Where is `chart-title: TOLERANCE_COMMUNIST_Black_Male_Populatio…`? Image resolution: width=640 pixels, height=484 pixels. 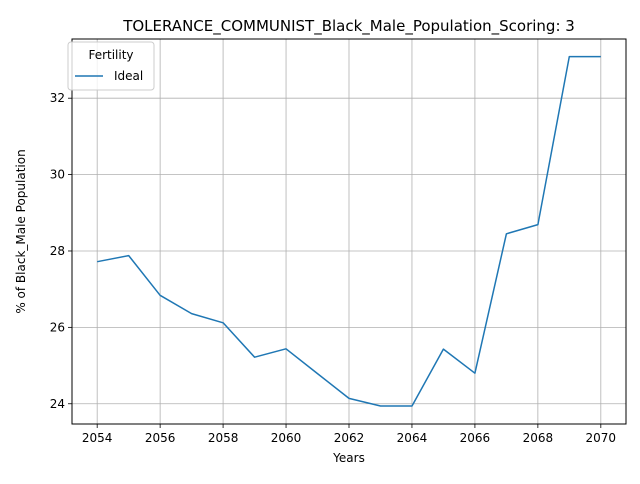 chart-title: TOLERANCE_COMMUNIST_Black_Male_Populatio… is located at coordinates (348, 26).